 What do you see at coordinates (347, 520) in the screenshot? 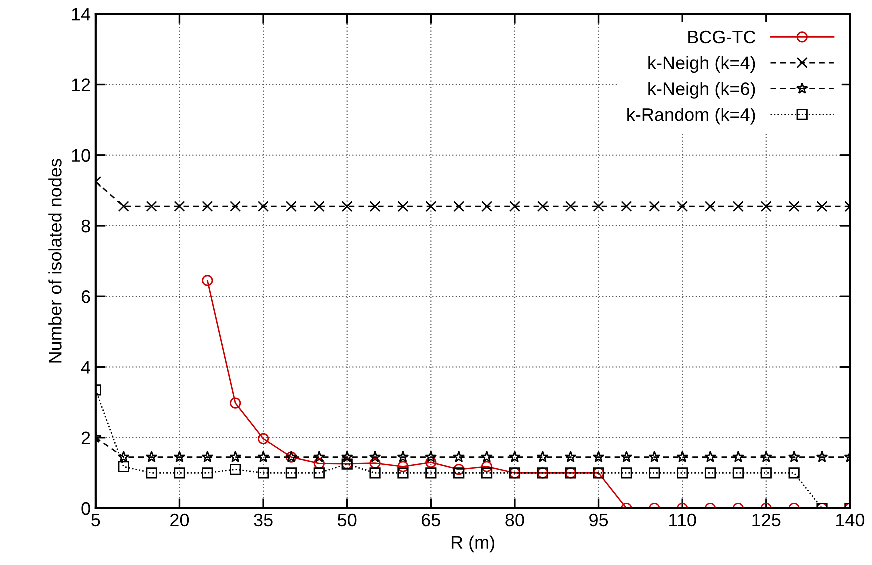
I see `x-tick-label: 50` at bounding box center [347, 520].